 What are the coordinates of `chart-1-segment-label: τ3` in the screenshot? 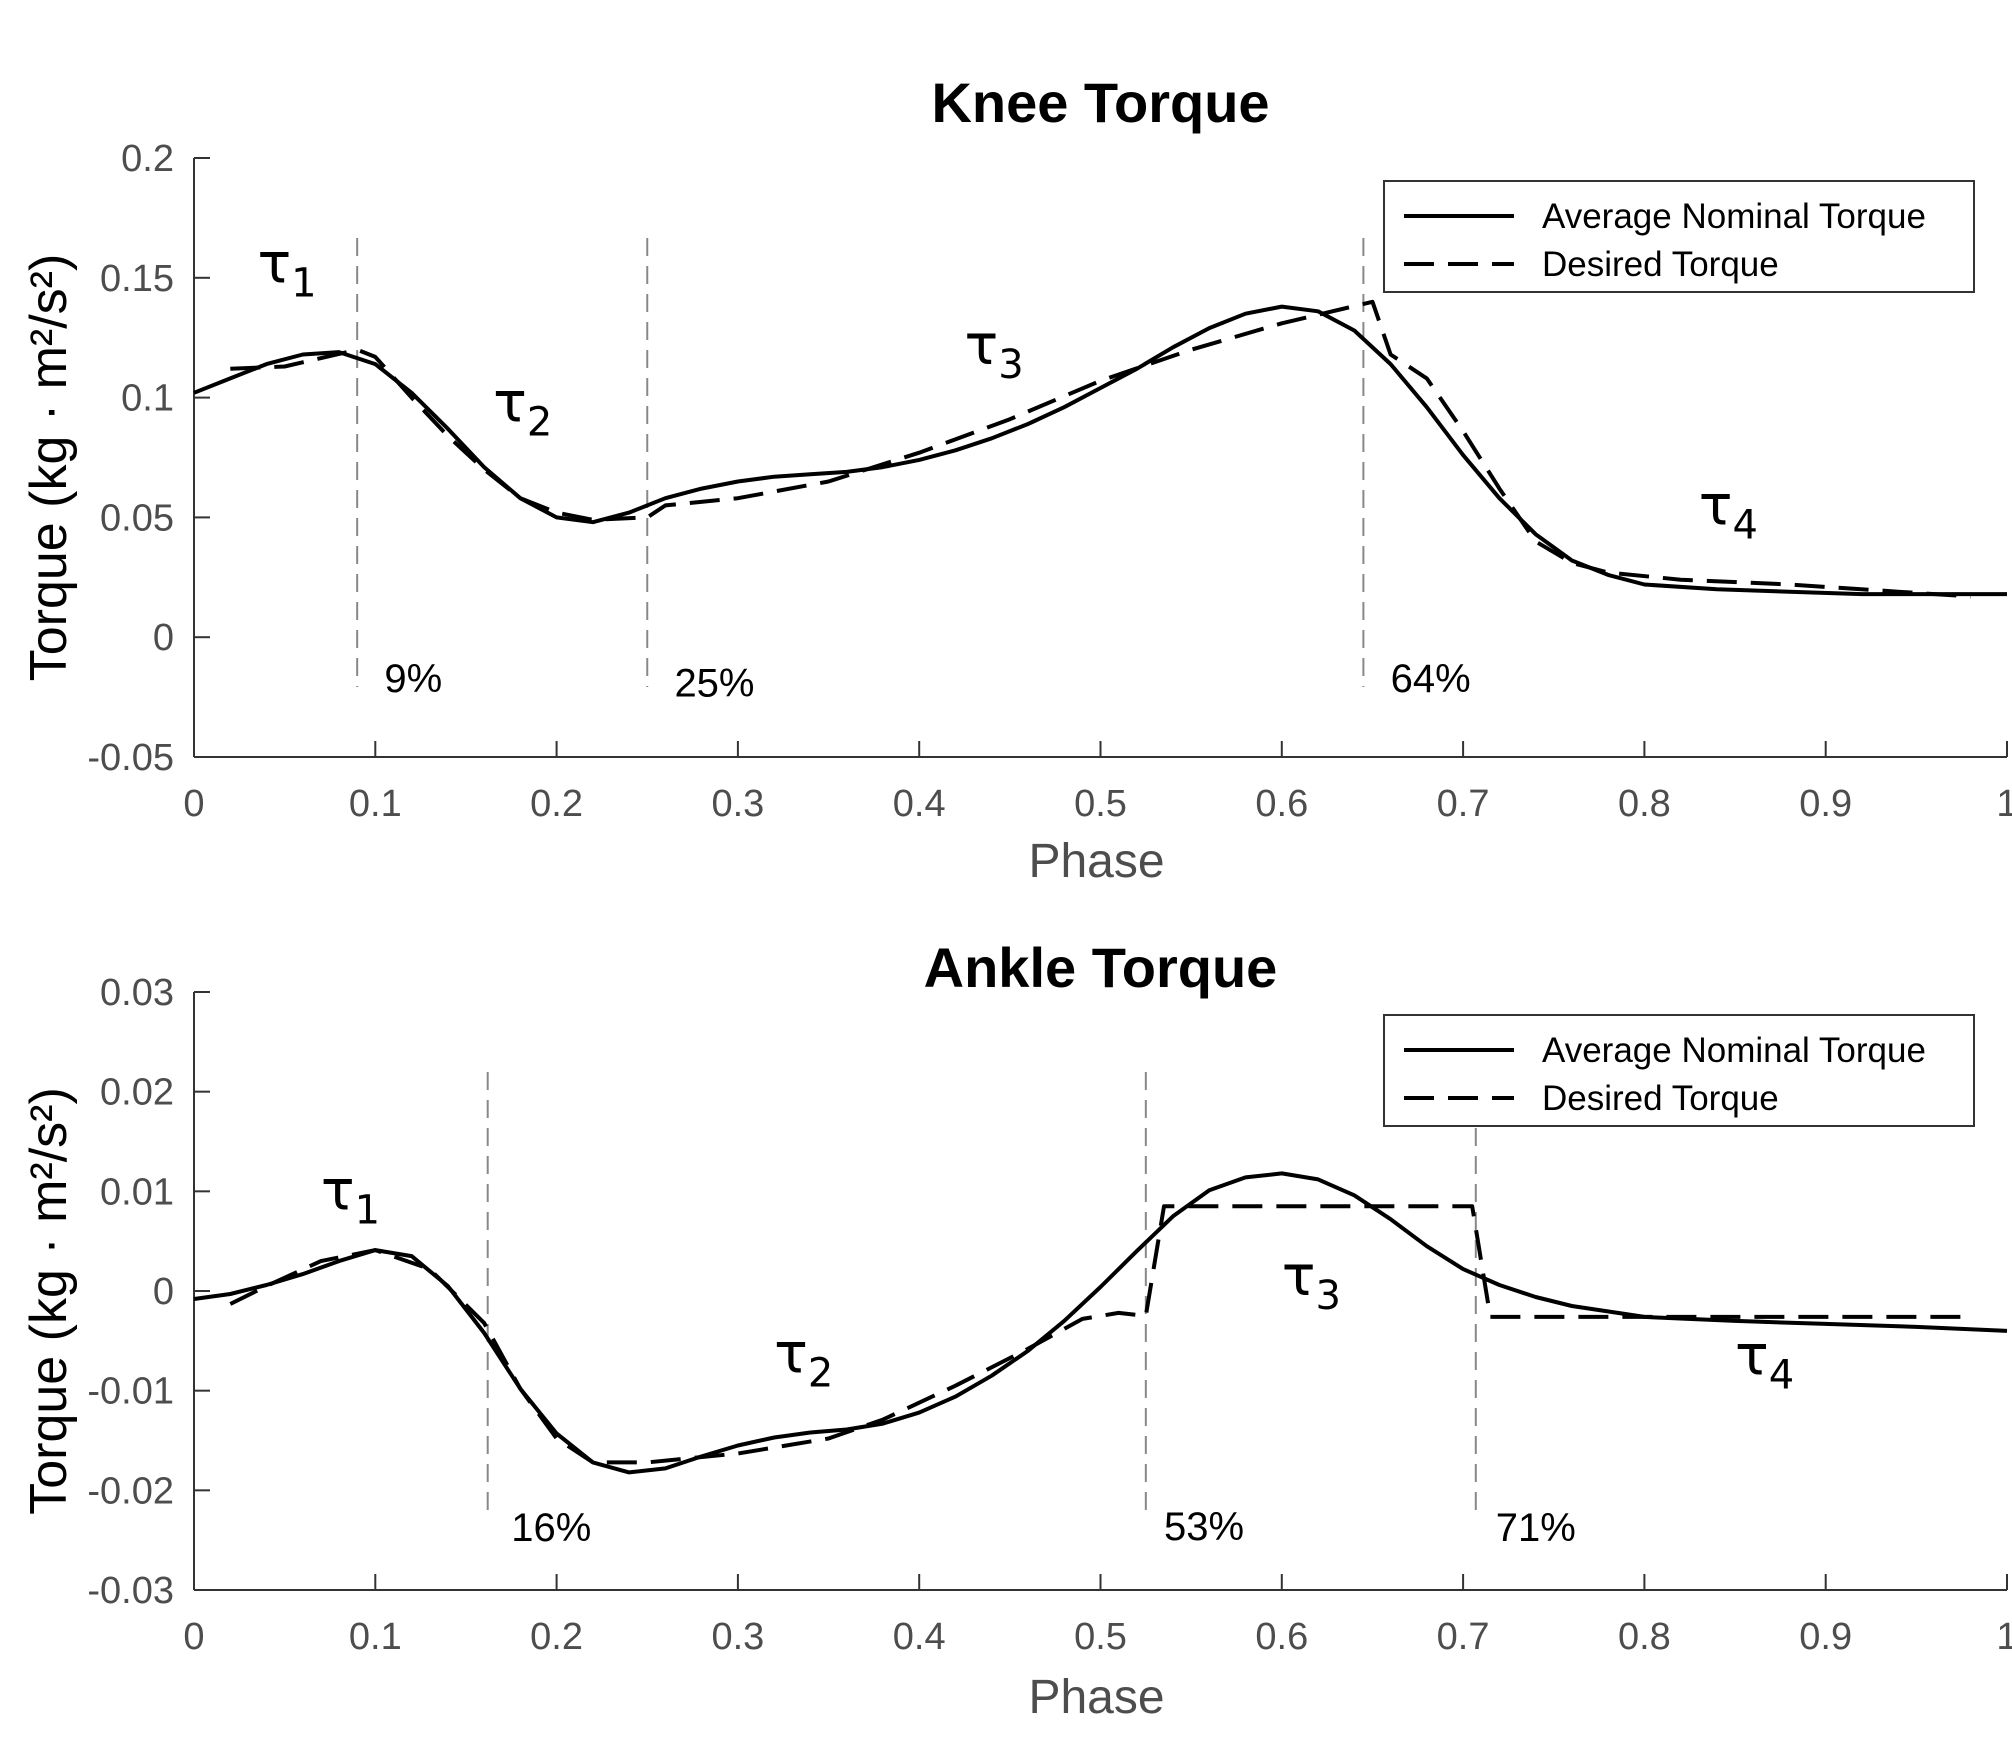 It's located at (1311, 1281).